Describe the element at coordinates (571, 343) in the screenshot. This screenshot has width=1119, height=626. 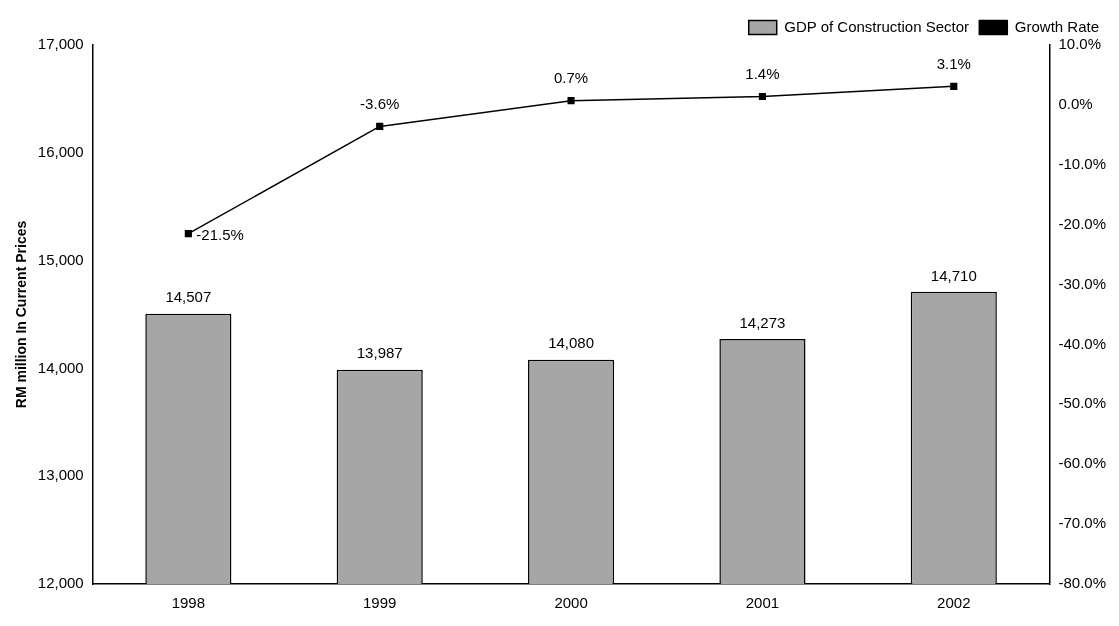
I see `data-label: 14,080` at that location.